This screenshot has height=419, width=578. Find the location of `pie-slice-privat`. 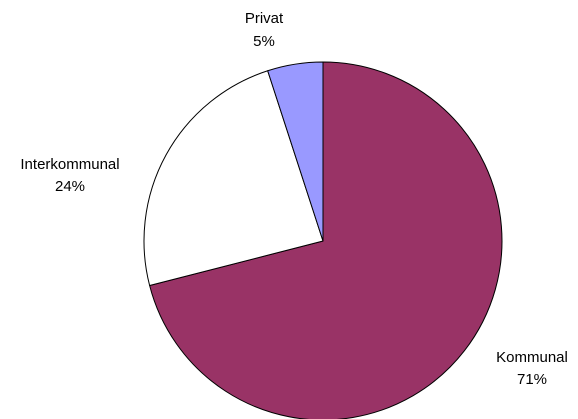

pie-slice-privat is located at coordinates (295, 151).